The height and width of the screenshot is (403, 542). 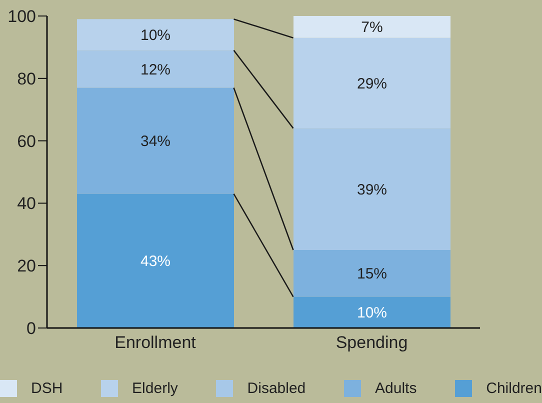 I want to click on legend-label: DSH, so click(x=47, y=388).